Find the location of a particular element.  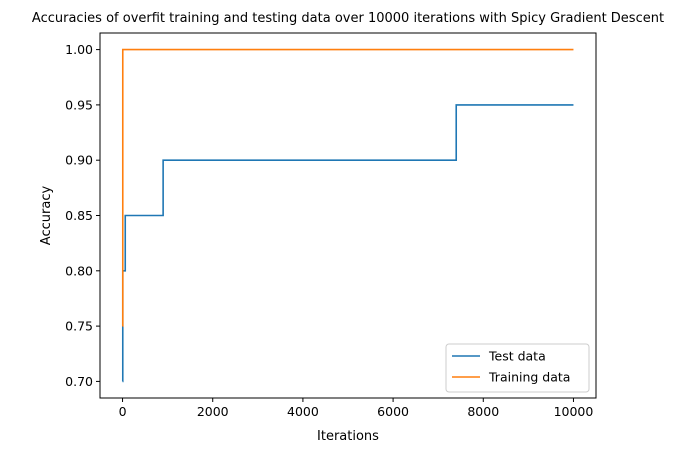

y-tick-label: 1.00 is located at coordinates (79, 49).